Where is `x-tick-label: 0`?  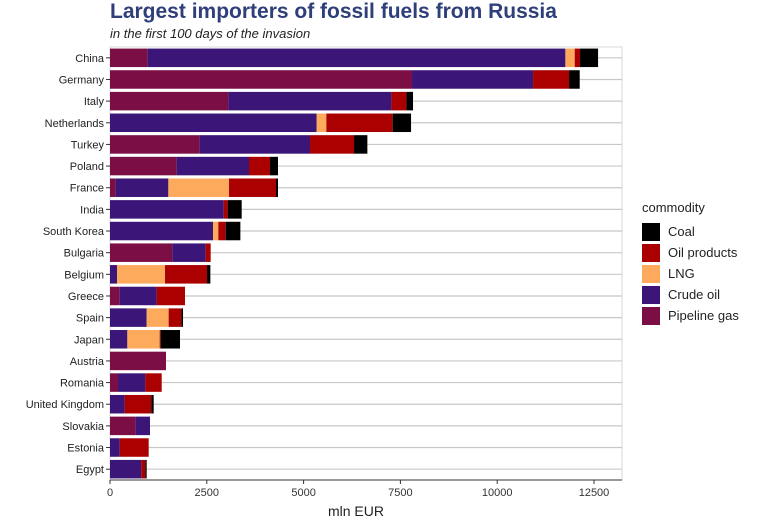
x-tick-label: 0 is located at coordinates (110, 493).